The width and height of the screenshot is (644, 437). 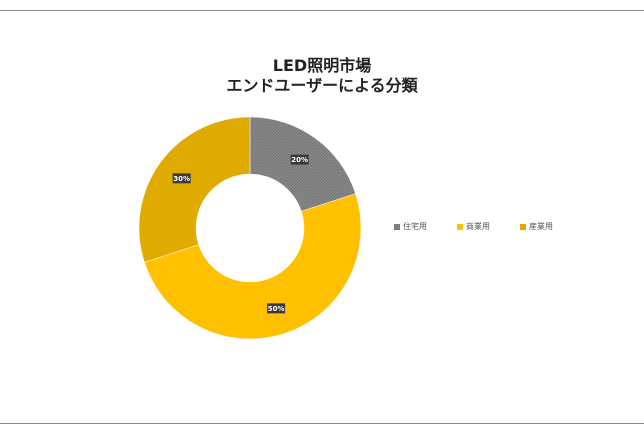 I want to click on data-label-bg-residential, so click(x=299, y=159).